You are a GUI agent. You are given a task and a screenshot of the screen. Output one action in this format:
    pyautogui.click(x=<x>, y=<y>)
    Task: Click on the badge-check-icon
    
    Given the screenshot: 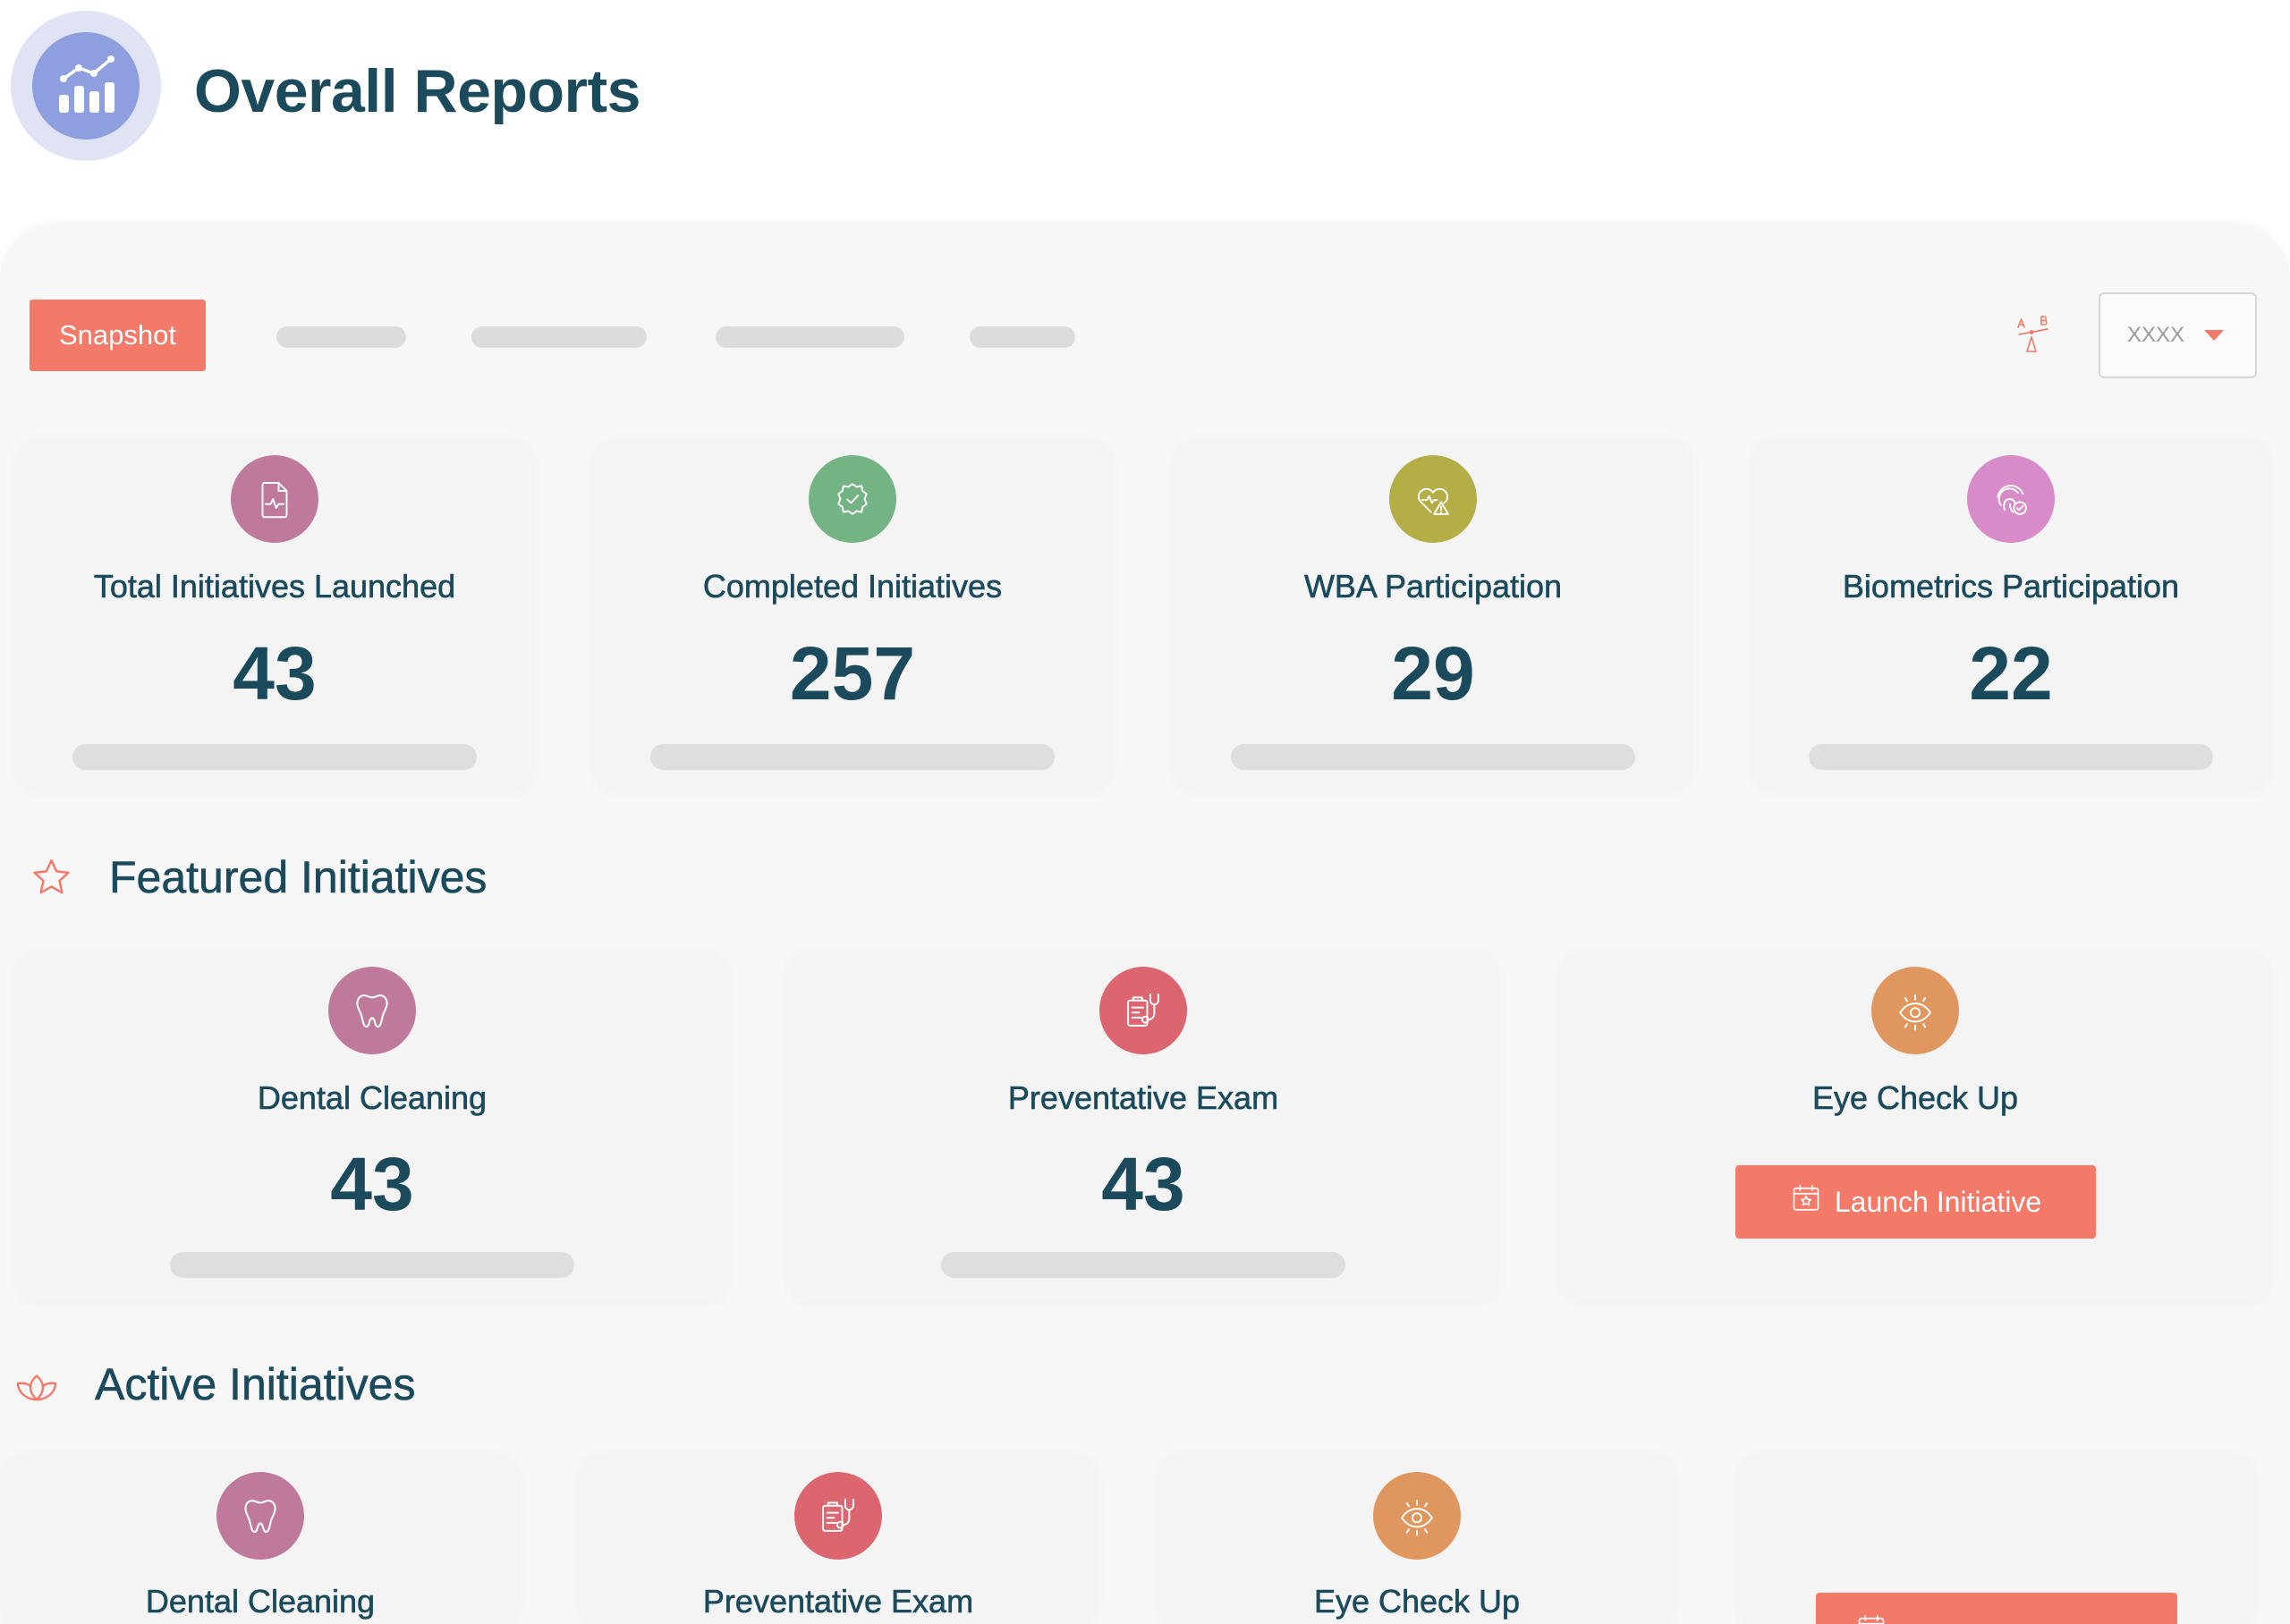 What is the action you would take?
    pyautogui.click(x=852, y=499)
    